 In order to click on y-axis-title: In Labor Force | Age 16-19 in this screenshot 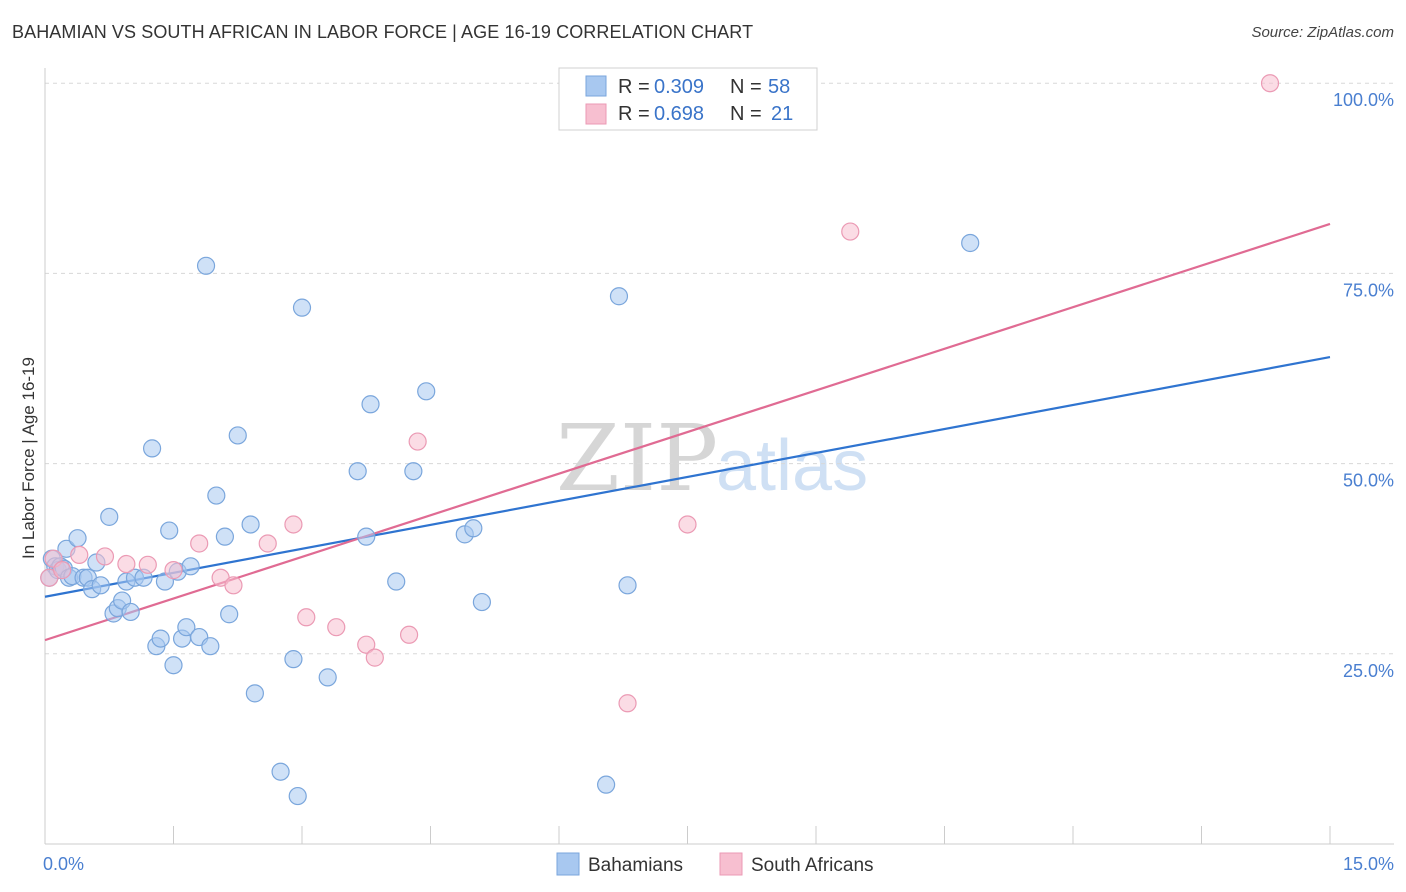, I will do `click(28, 458)`.